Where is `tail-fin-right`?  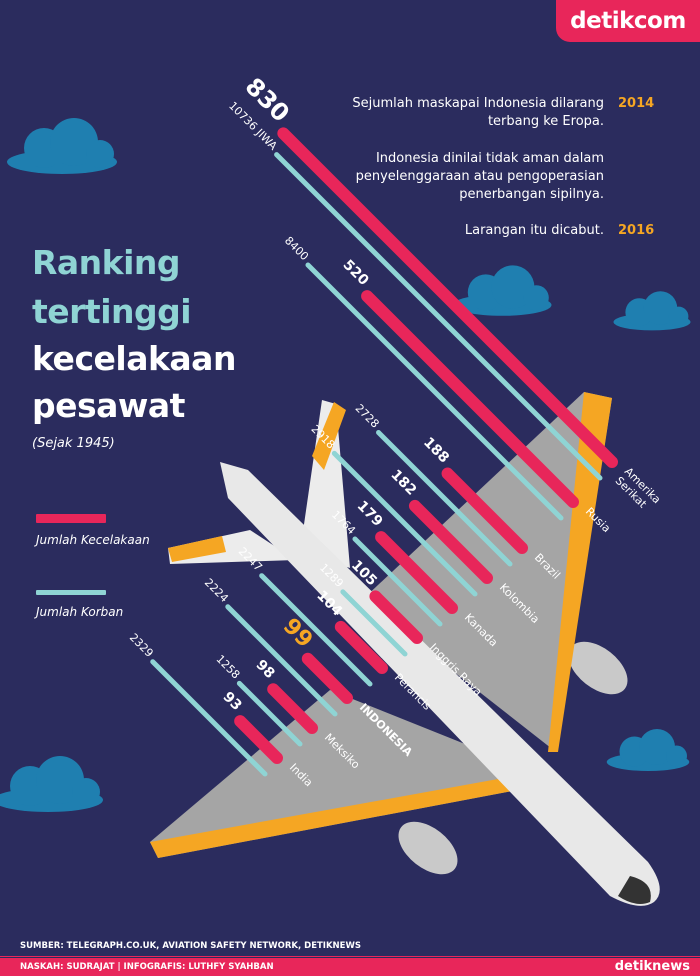 tail-fin-right is located at coordinates (325, 484).